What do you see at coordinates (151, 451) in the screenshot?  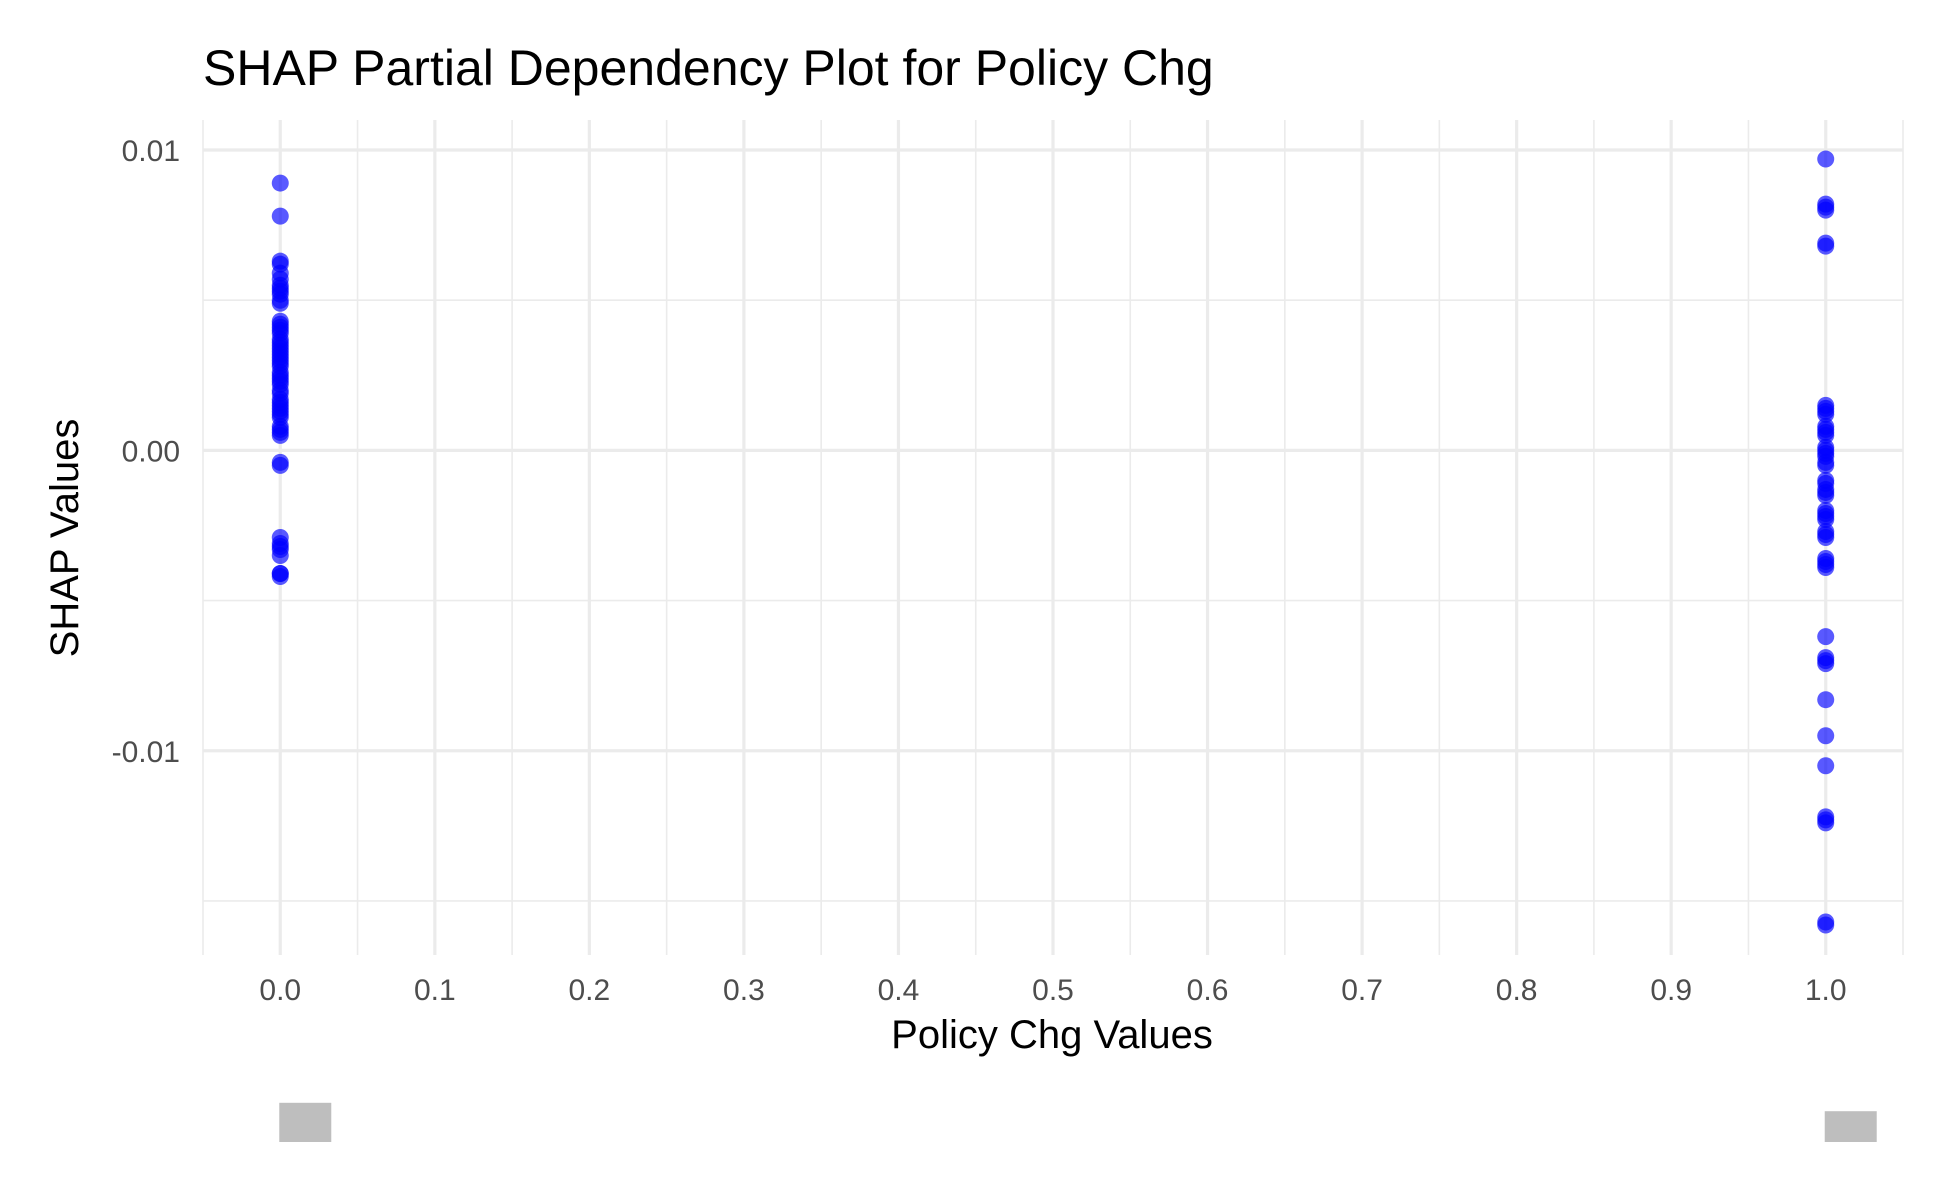 I see `y-tick-label: 0.00` at bounding box center [151, 451].